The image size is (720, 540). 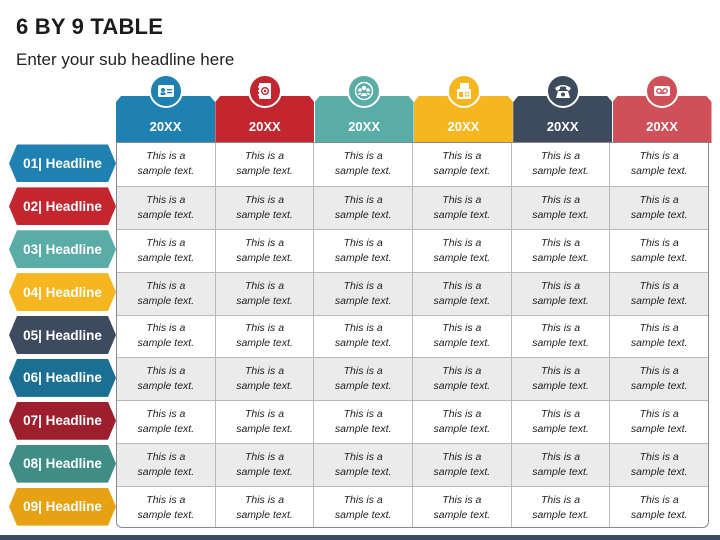 What do you see at coordinates (125, 59) in the screenshot?
I see `page-subtitle: Enter your sub headline here` at bounding box center [125, 59].